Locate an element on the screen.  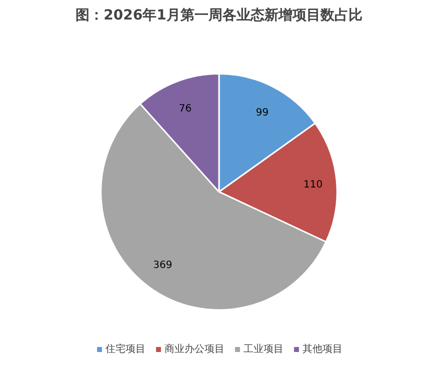
legend-label: 其他项目 is located at coordinates (322, 349).